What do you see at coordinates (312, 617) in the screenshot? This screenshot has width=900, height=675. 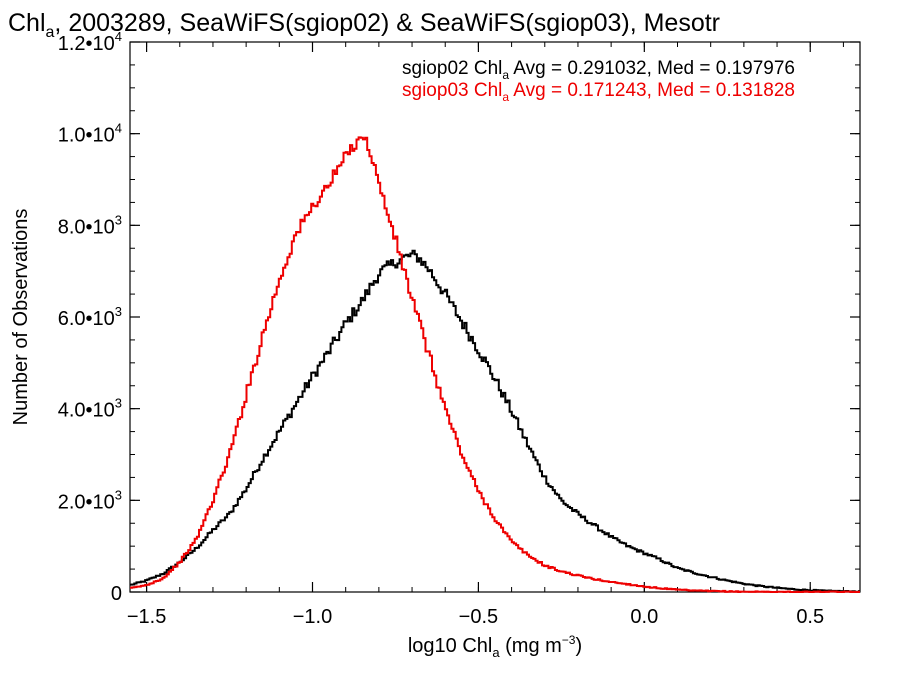 I see `x-tick-label: −1.0` at bounding box center [312, 617].